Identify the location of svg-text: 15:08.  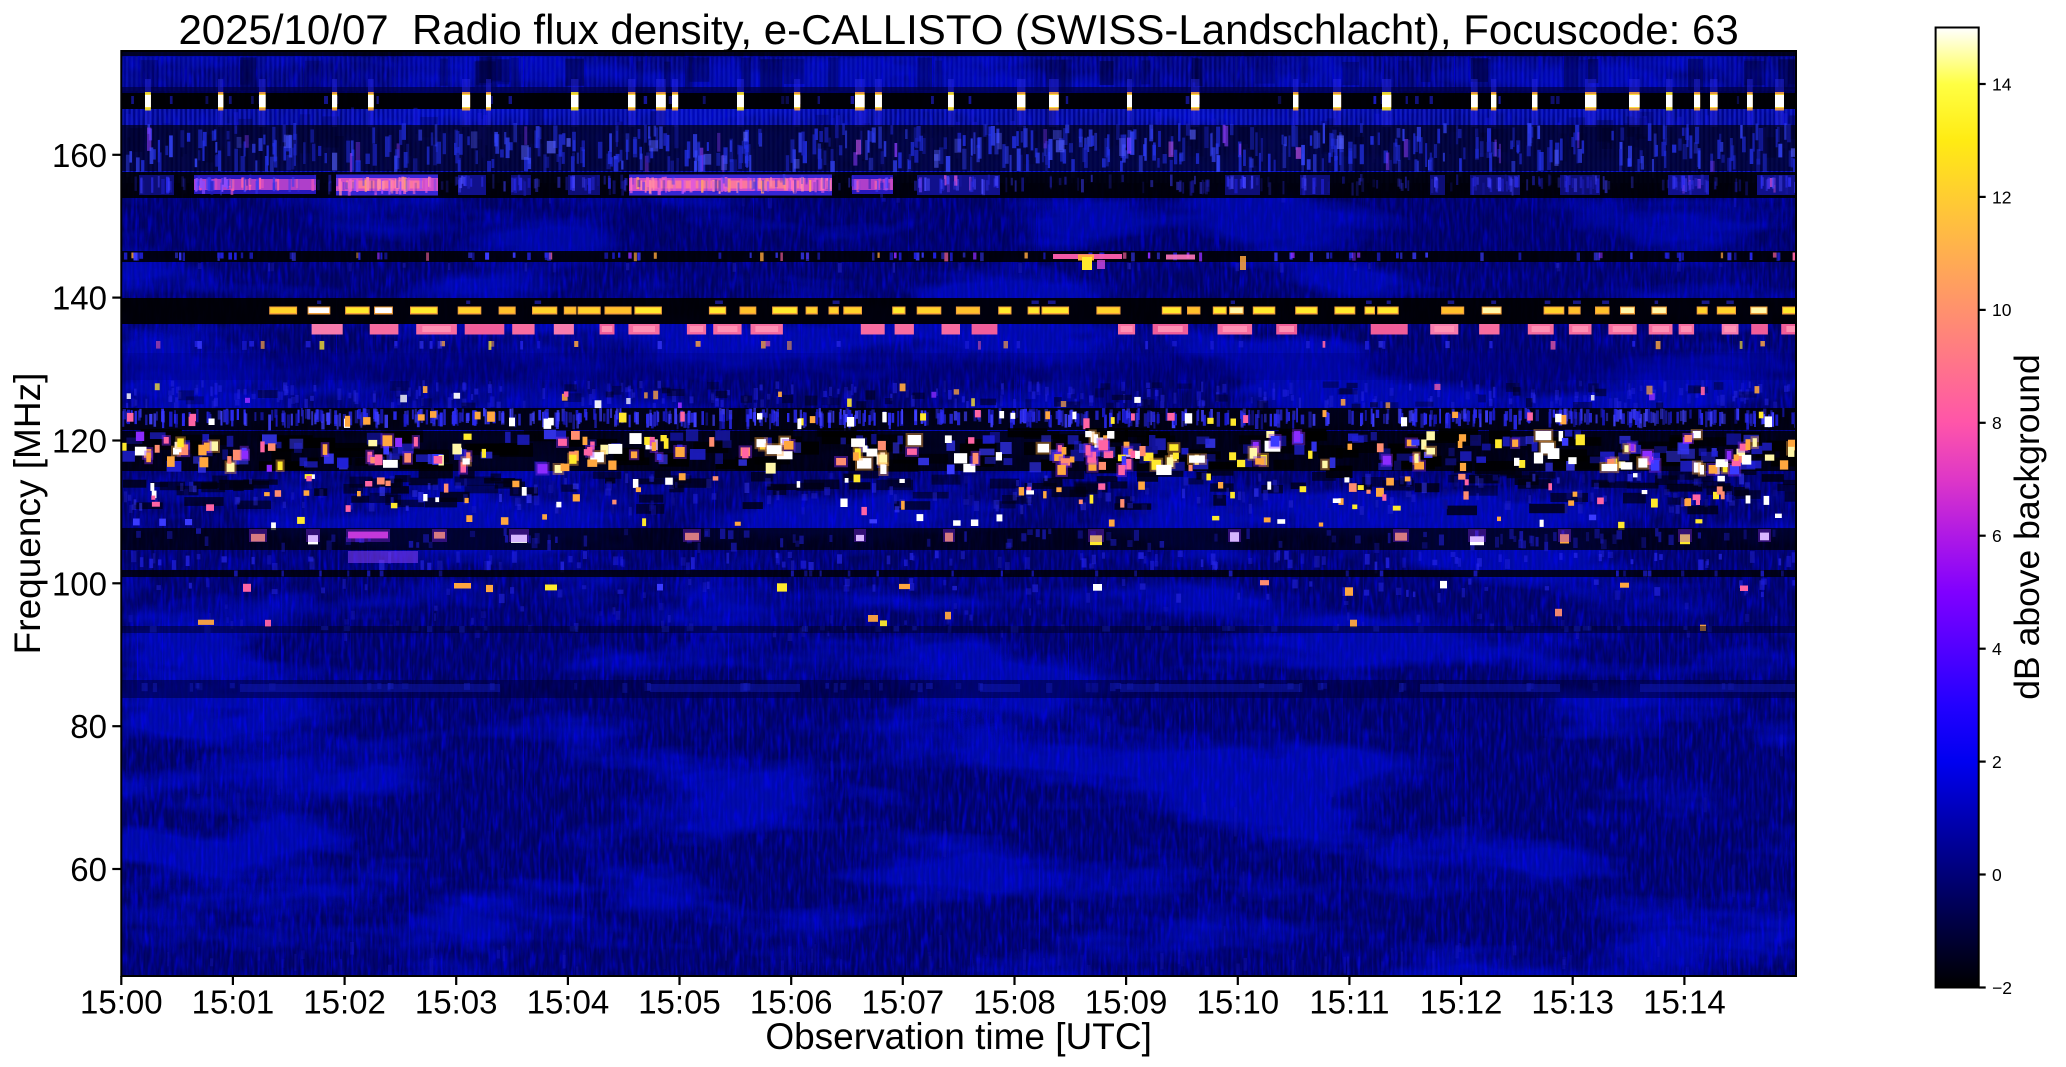
(1014, 1002).